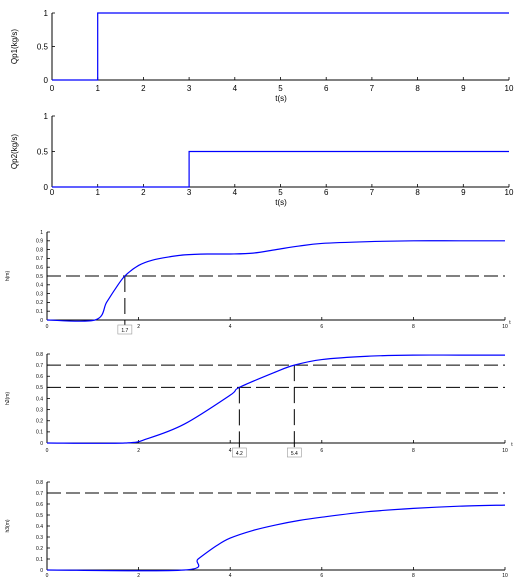  What do you see at coordinates (14, 46) in the screenshot?
I see `y-axis-label: Qp1(kg/s)` at bounding box center [14, 46].